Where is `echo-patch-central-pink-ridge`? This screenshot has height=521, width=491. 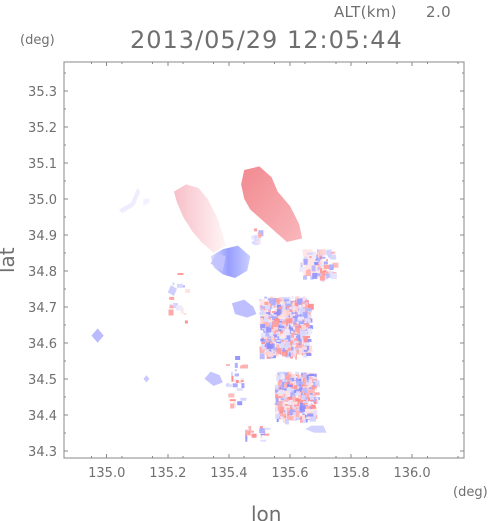 echo-patch-central-pink-ridge is located at coordinates (199, 218).